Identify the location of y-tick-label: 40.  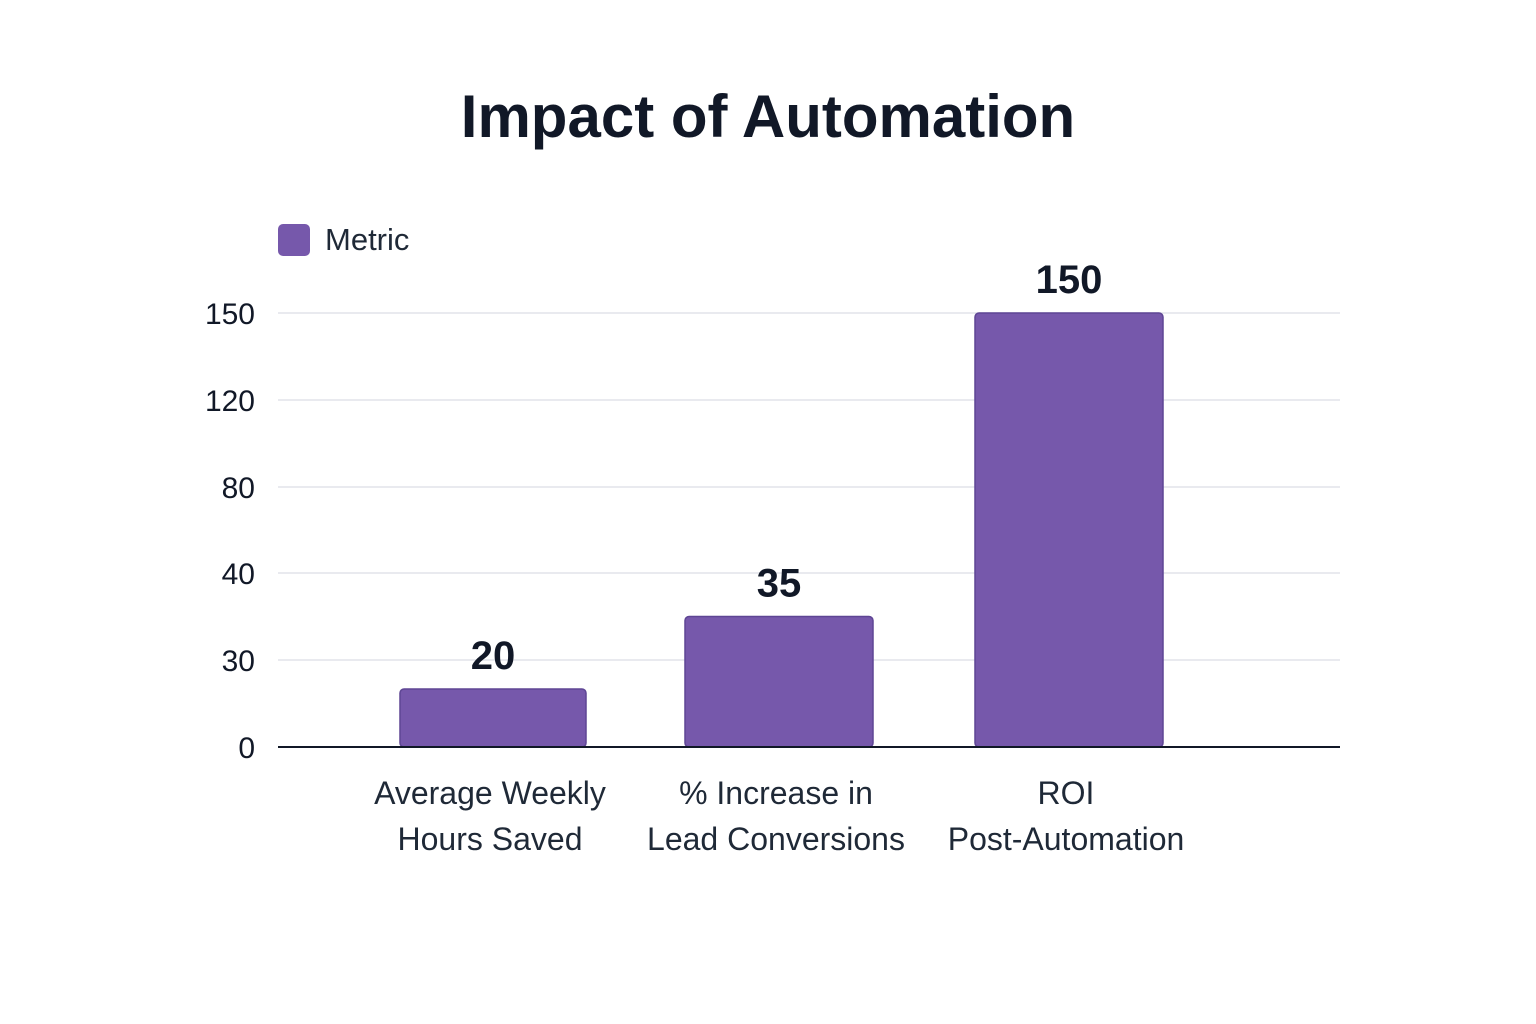
(238, 574).